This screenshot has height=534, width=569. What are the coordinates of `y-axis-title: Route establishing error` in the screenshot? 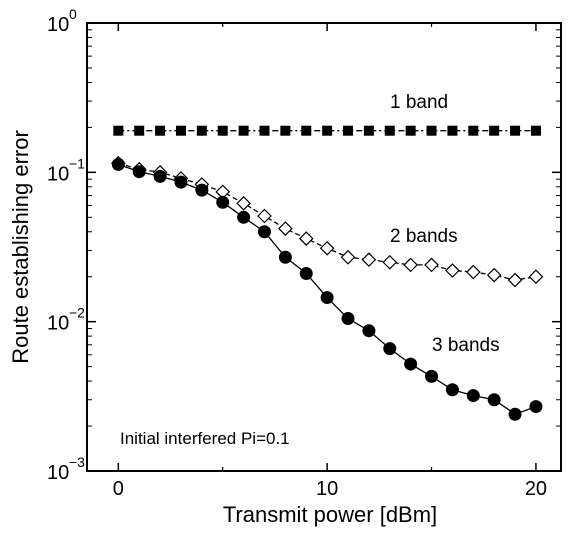 It's located at (20, 247).